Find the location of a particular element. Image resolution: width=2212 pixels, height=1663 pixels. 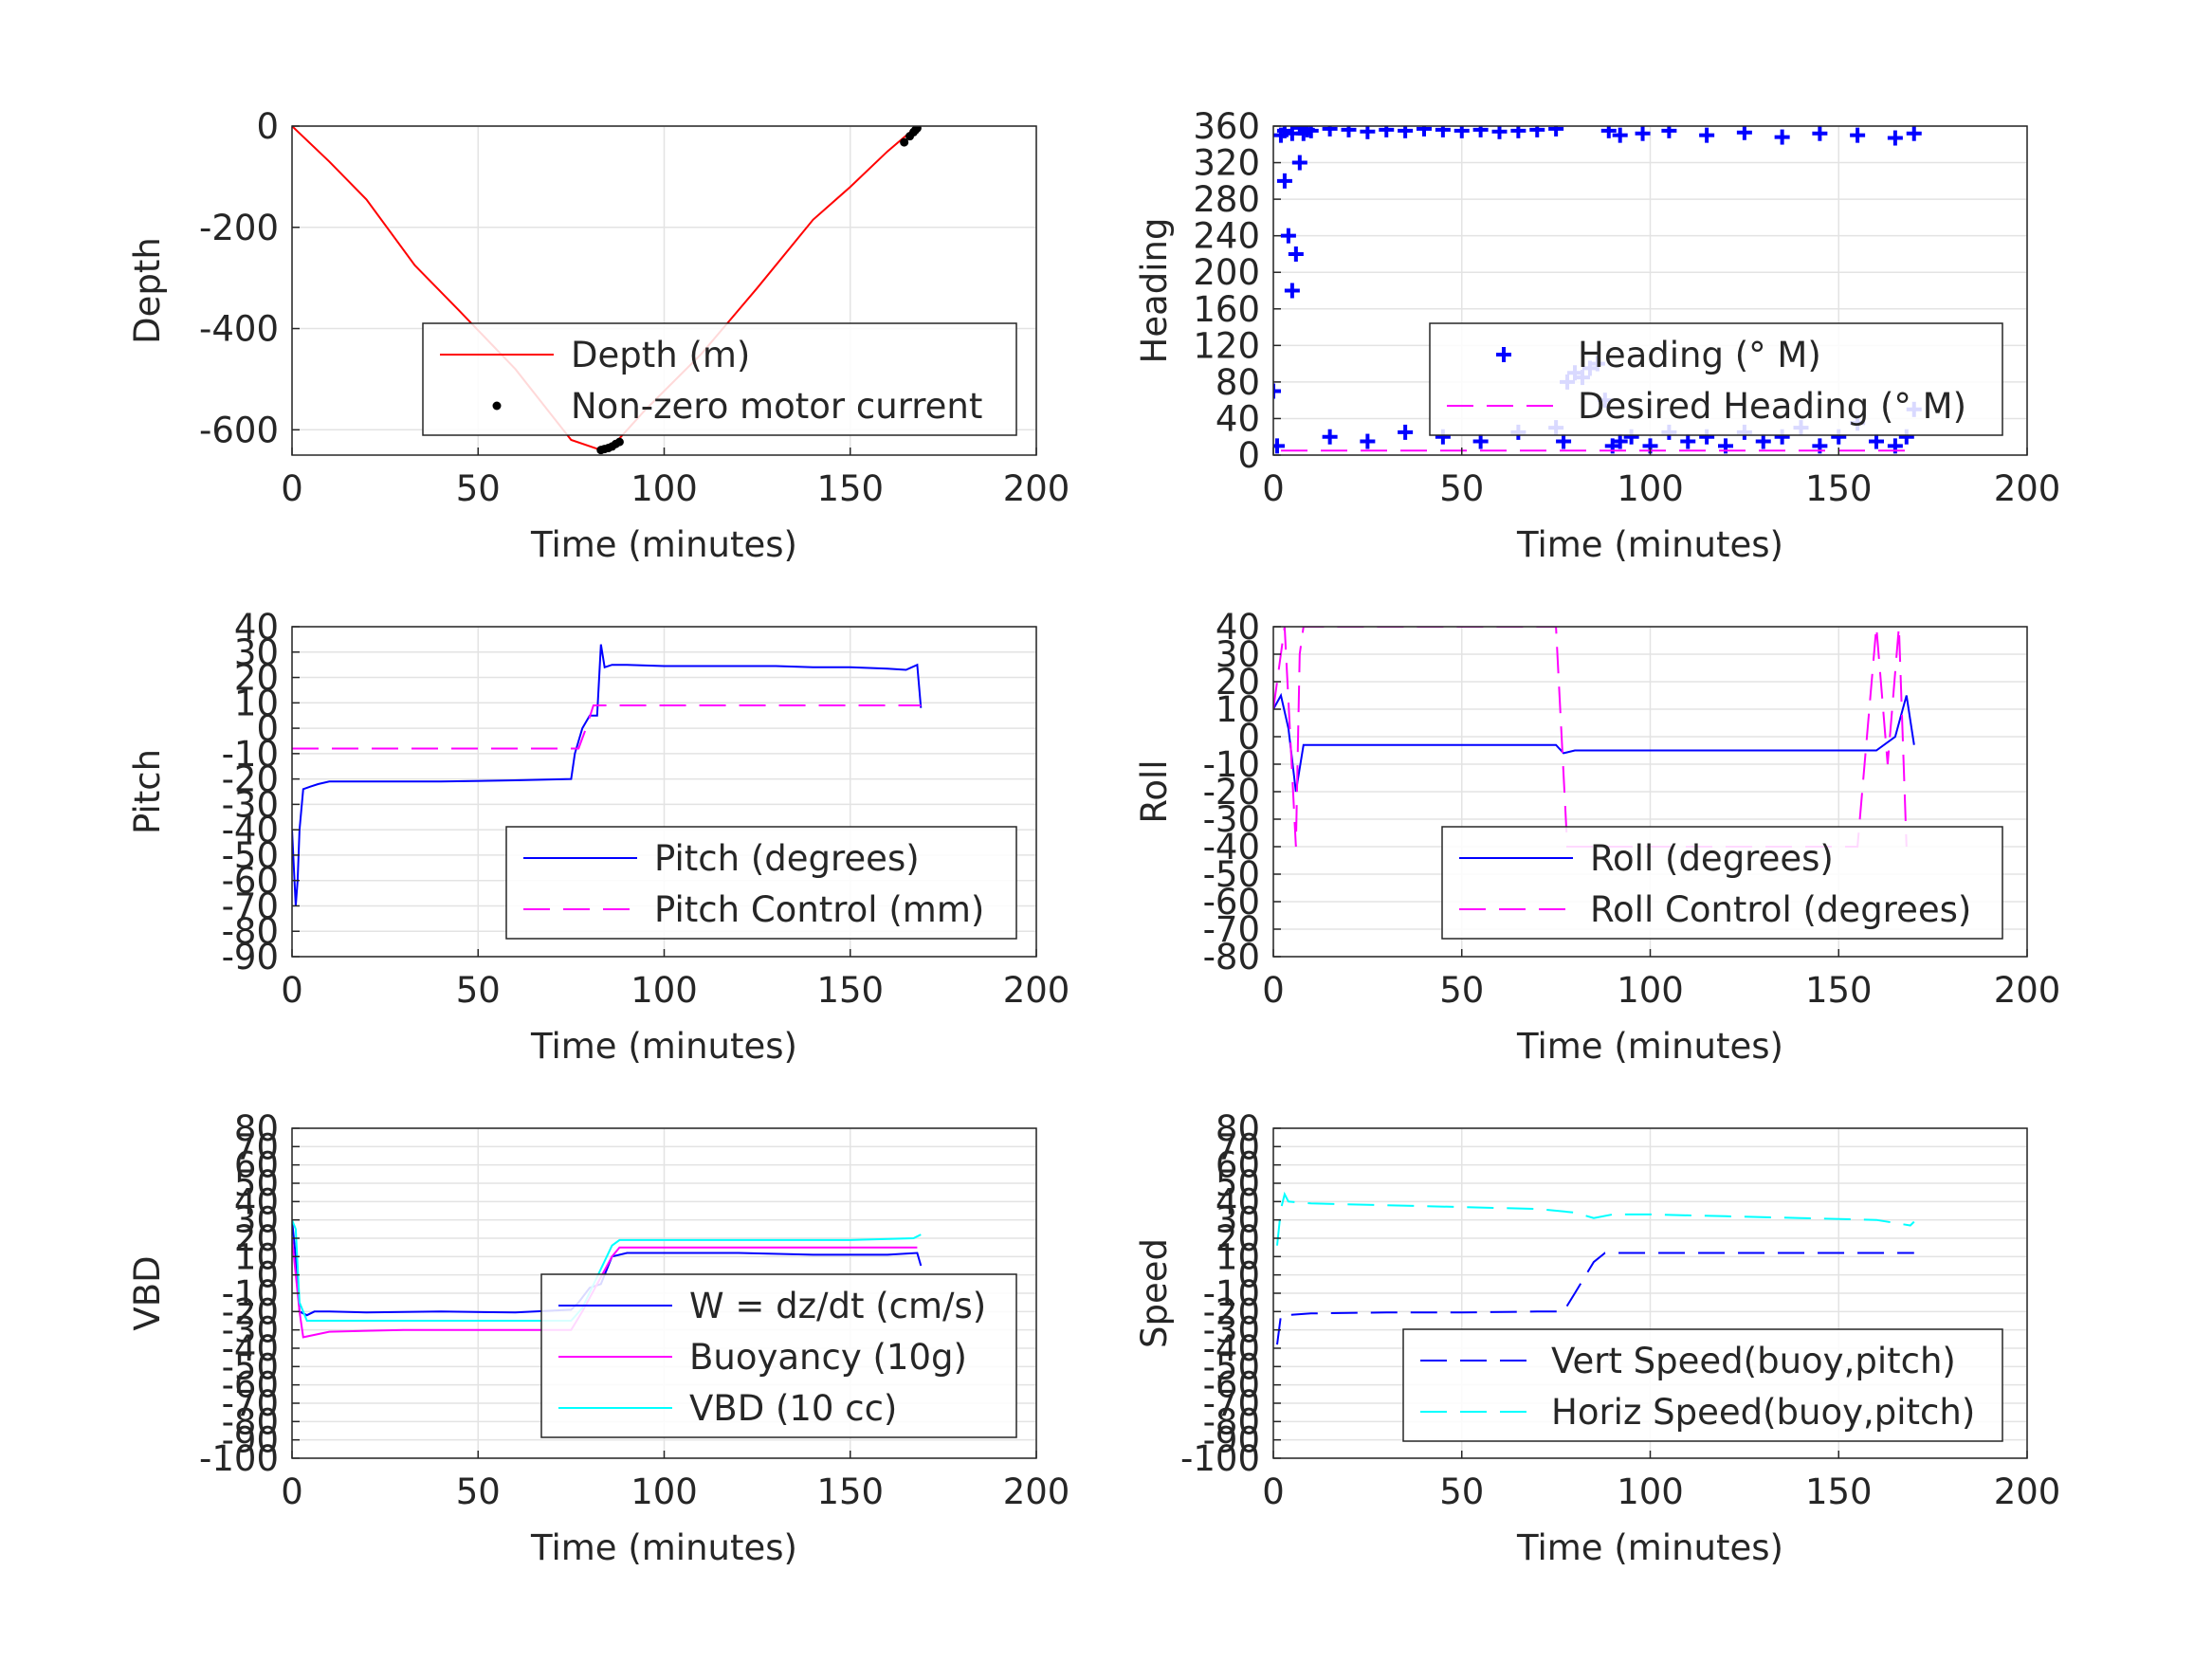

y-axis-label: VBD is located at coordinates (147, 1292).